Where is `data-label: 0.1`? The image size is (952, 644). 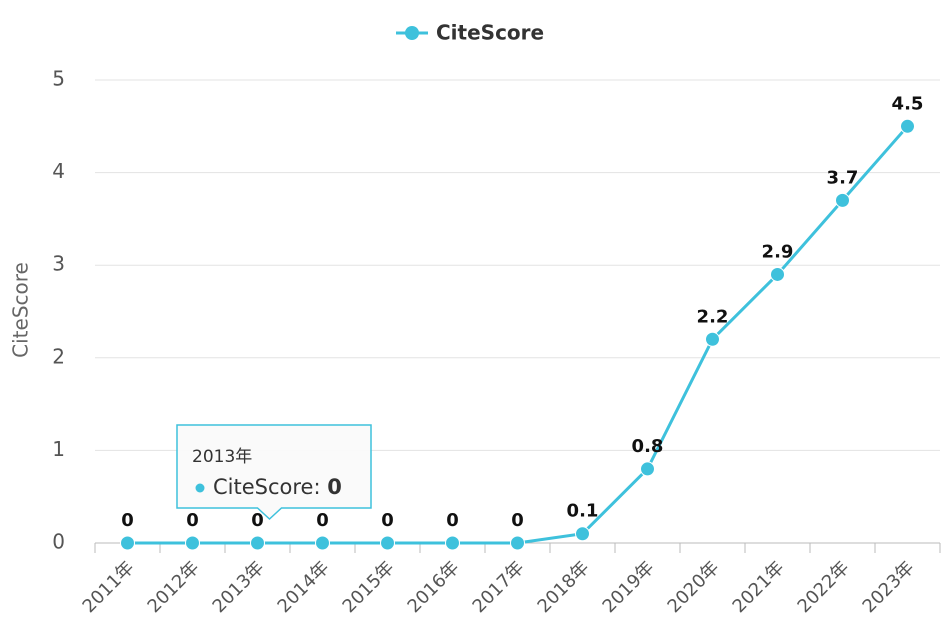
data-label: 0.1 is located at coordinates (583, 511).